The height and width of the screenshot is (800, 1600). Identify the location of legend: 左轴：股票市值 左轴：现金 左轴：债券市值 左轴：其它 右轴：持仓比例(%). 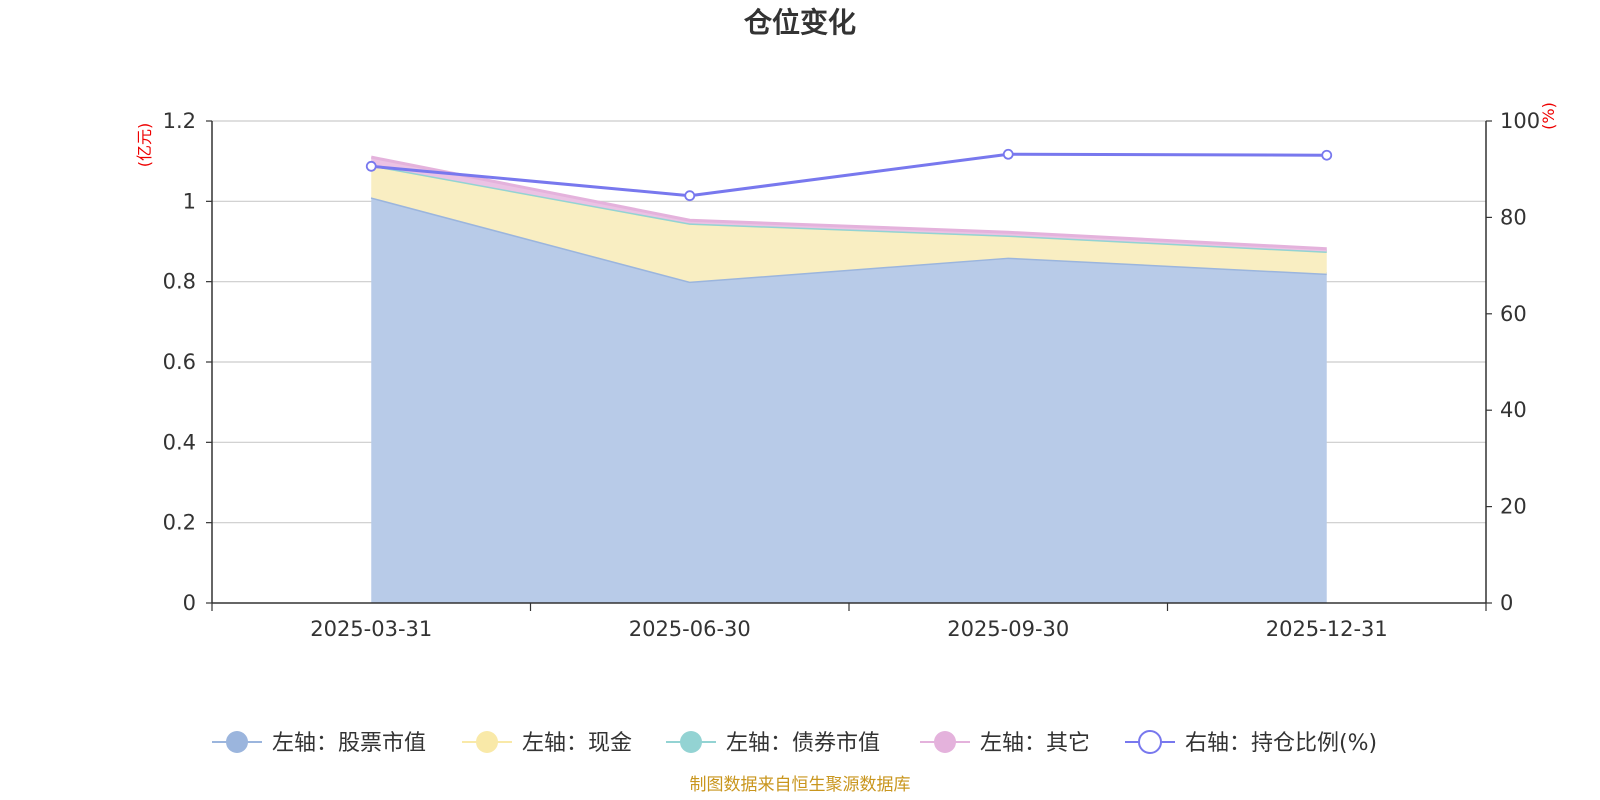
(794, 743).